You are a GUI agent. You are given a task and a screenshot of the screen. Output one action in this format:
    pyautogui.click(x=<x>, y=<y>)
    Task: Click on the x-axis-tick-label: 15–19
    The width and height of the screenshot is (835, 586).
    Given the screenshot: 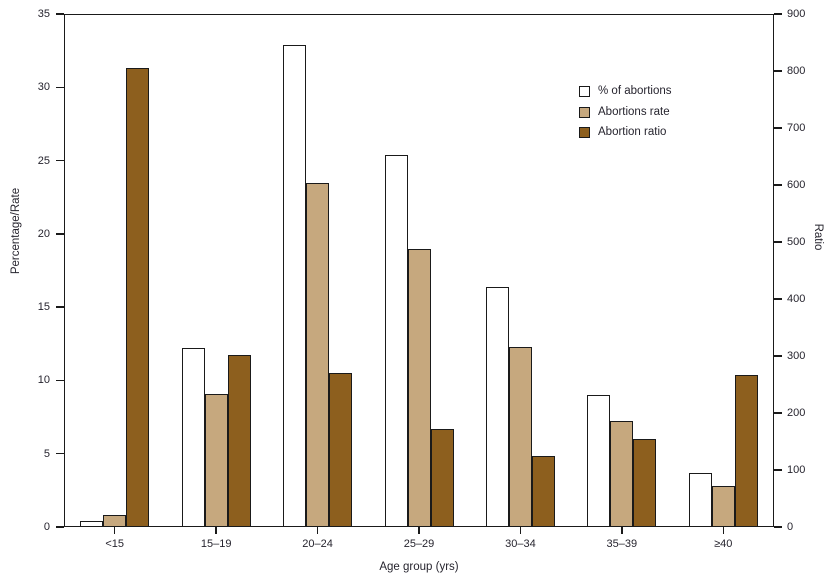 What is the action you would take?
    pyautogui.click(x=216, y=544)
    